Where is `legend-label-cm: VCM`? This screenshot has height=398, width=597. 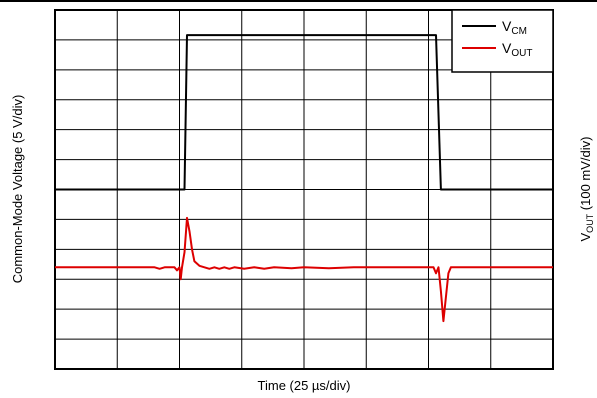
legend-label-cm: VCM is located at coordinates (514, 27).